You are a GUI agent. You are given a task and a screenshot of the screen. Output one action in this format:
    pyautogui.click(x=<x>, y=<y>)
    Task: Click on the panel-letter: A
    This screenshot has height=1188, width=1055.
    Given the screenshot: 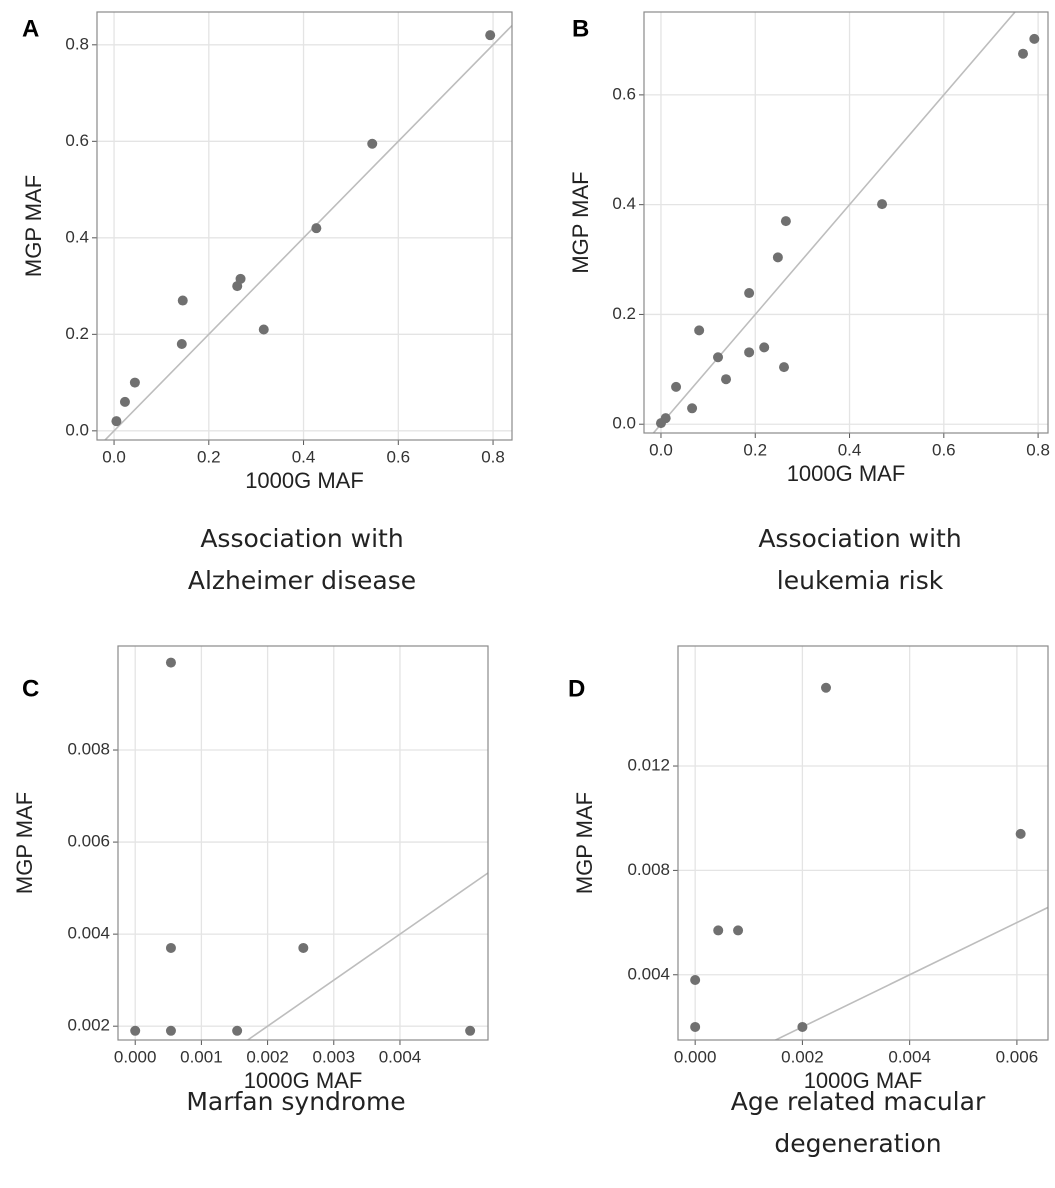 What is the action you would take?
    pyautogui.click(x=30, y=28)
    